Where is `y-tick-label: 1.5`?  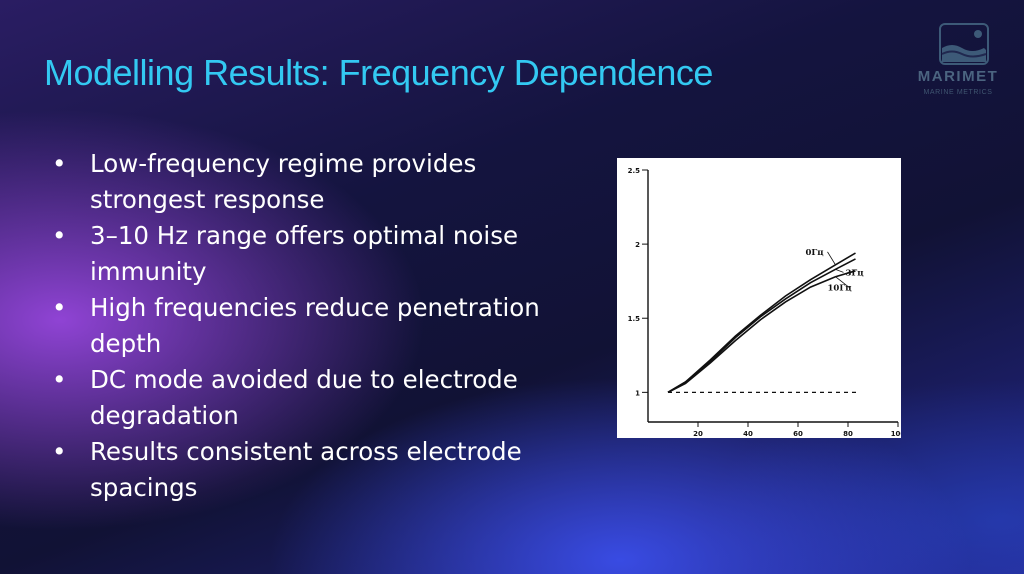 y-tick-label: 1.5 is located at coordinates (634, 319).